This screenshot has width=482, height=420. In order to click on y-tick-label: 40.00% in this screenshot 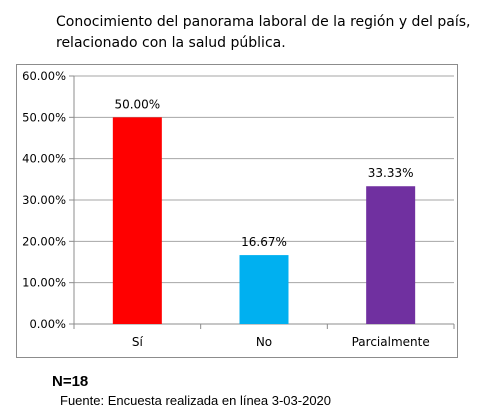, I will do `click(44, 159)`.